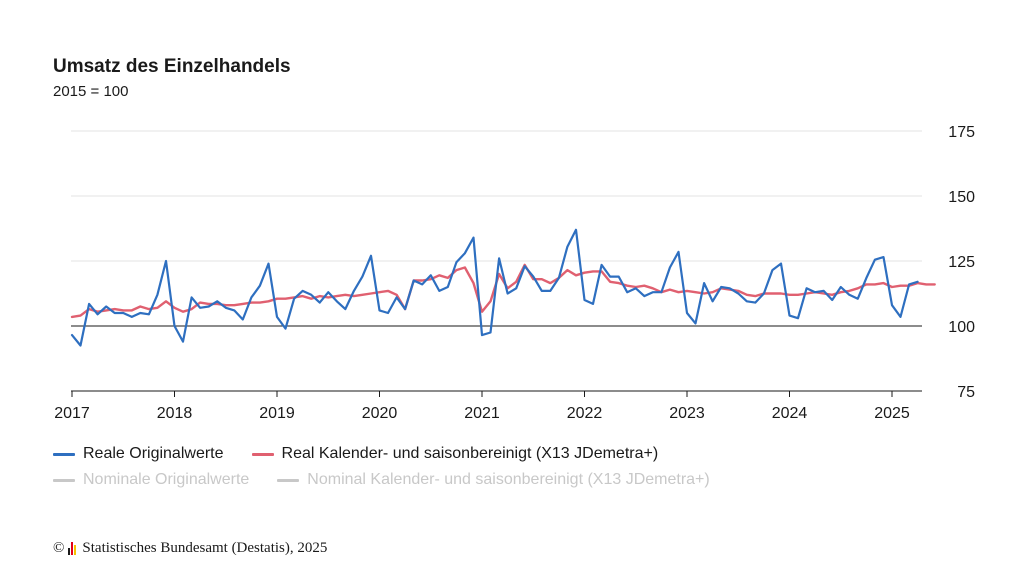  I want to click on legend-item-nominal-original: Nominale Originalwerte, so click(151, 480).